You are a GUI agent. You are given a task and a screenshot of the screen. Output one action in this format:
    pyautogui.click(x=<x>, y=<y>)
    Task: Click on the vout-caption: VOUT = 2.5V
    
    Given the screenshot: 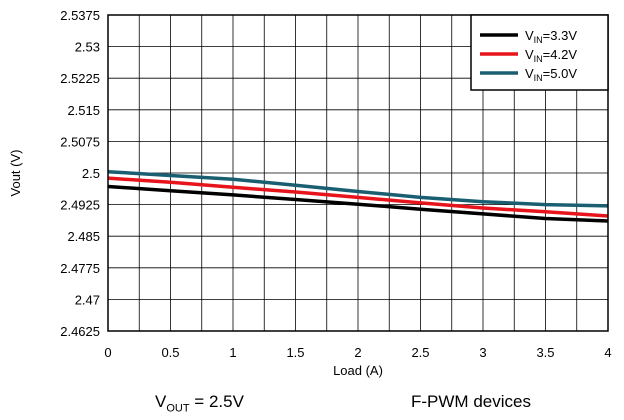 What is the action you would take?
    pyautogui.click(x=199, y=403)
    